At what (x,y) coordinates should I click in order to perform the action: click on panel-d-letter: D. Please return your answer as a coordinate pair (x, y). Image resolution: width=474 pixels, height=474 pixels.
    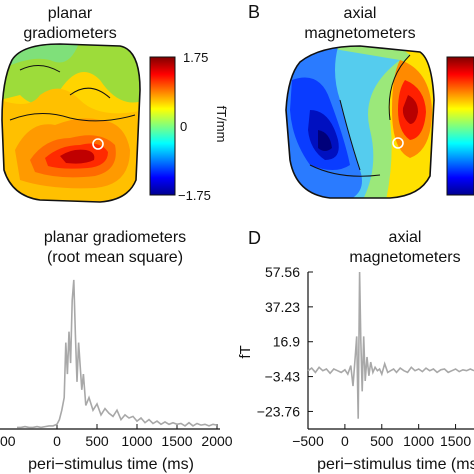
    Looking at the image, I should click on (254, 238).